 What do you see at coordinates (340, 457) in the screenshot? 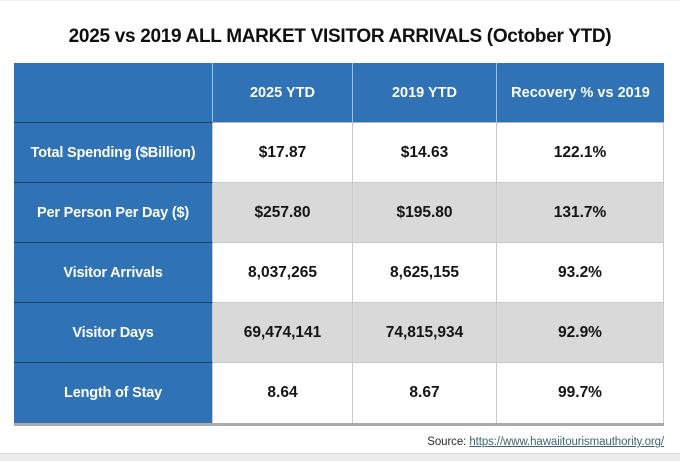
I see `page-bottom-strip` at bounding box center [340, 457].